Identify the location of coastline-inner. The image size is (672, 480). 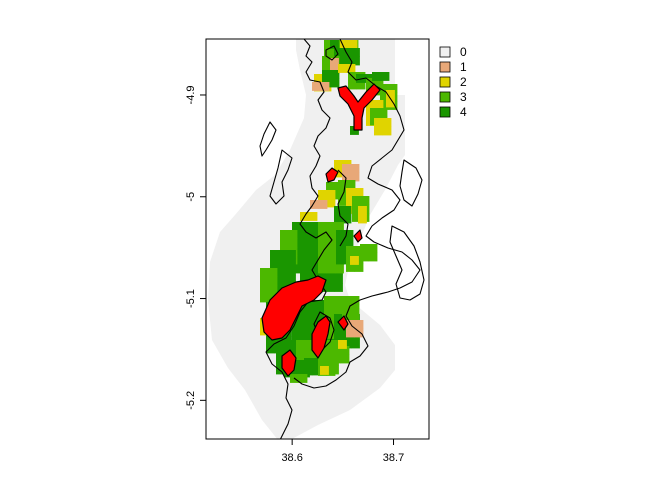
(343, 208).